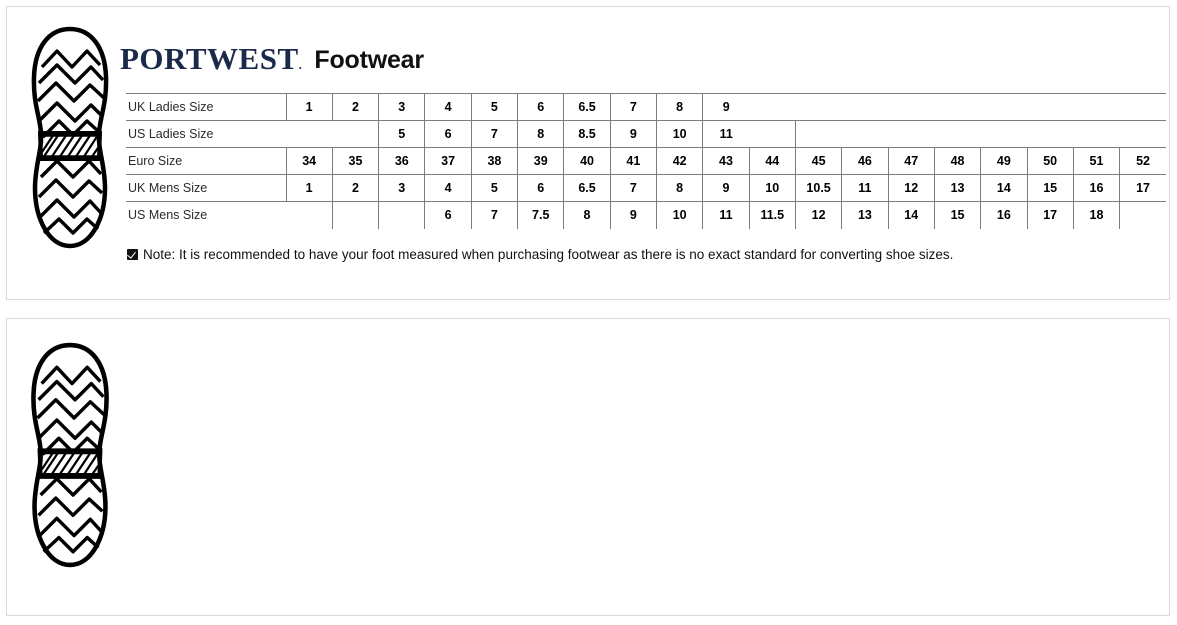 This screenshot has width=1177, height=625. What do you see at coordinates (679, 161) in the screenshot?
I see `cell: 42` at bounding box center [679, 161].